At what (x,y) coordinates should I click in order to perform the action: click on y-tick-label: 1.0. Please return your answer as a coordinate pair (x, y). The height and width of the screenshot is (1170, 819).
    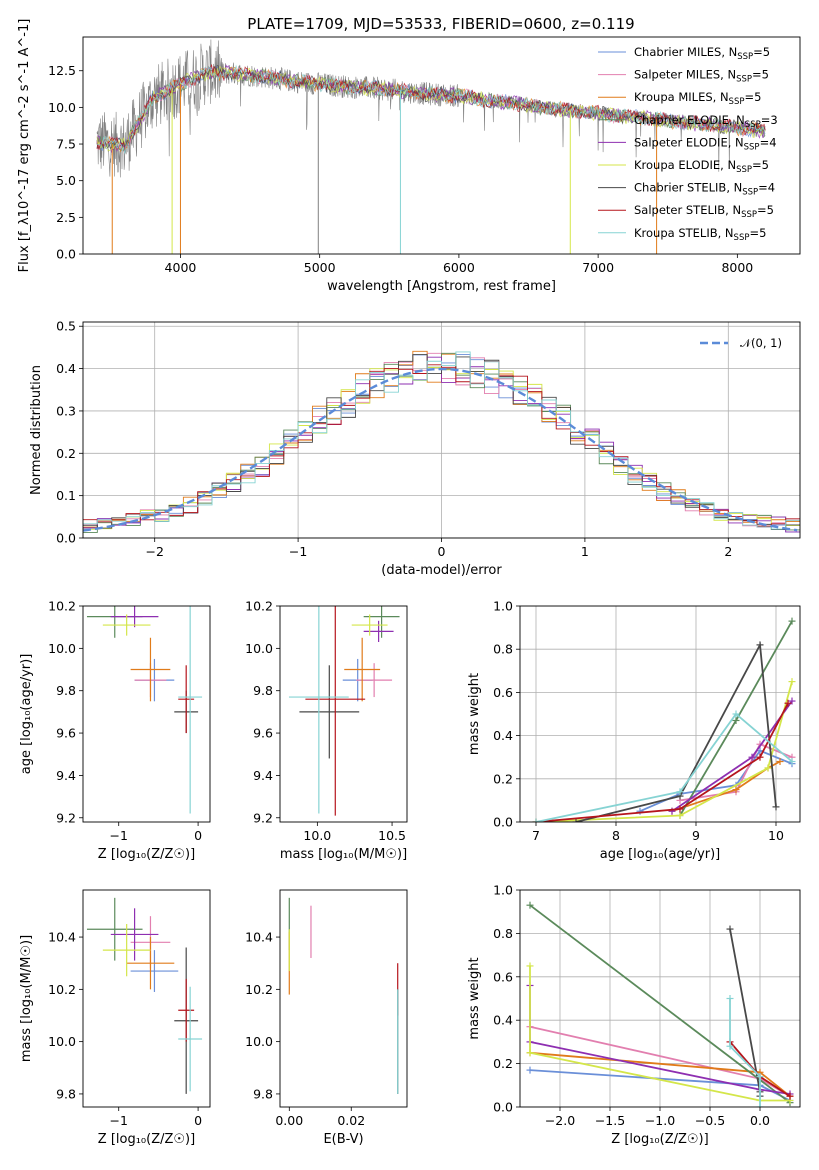
    Looking at the image, I should click on (503, 890).